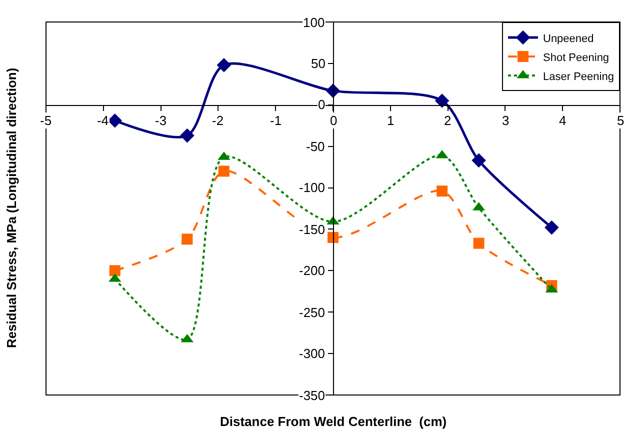  Describe the element at coordinates (562, 120) in the screenshot. I see `x-tick-label: 4` at that location.